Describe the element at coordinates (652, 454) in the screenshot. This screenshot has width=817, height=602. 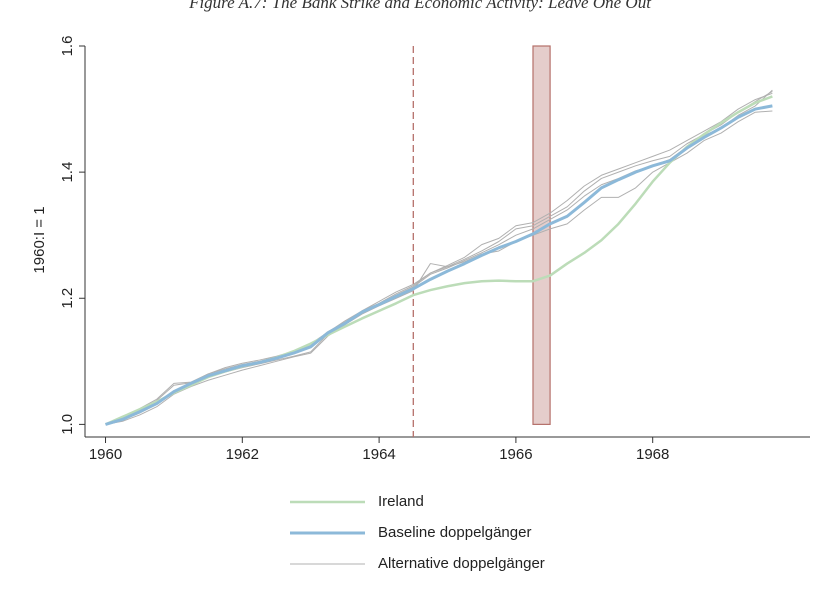
I see `x-tick-label: 1968` at that location.